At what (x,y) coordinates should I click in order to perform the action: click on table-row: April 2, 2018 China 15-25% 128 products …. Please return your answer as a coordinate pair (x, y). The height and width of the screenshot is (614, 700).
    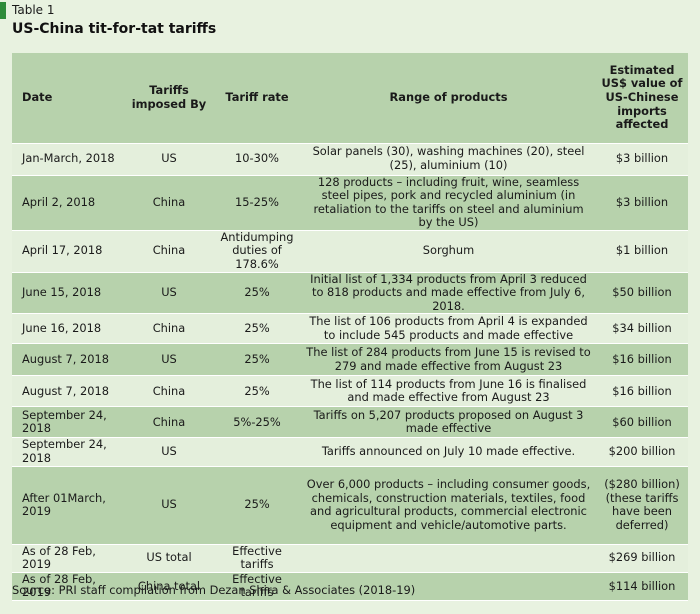
    Looking at the image, I should click on (350, 203).